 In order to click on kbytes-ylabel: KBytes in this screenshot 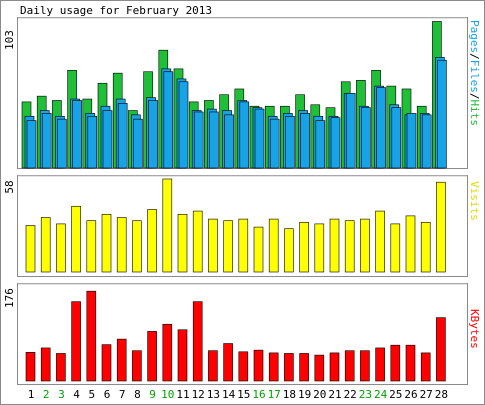, I will do `click(474, 329)`.